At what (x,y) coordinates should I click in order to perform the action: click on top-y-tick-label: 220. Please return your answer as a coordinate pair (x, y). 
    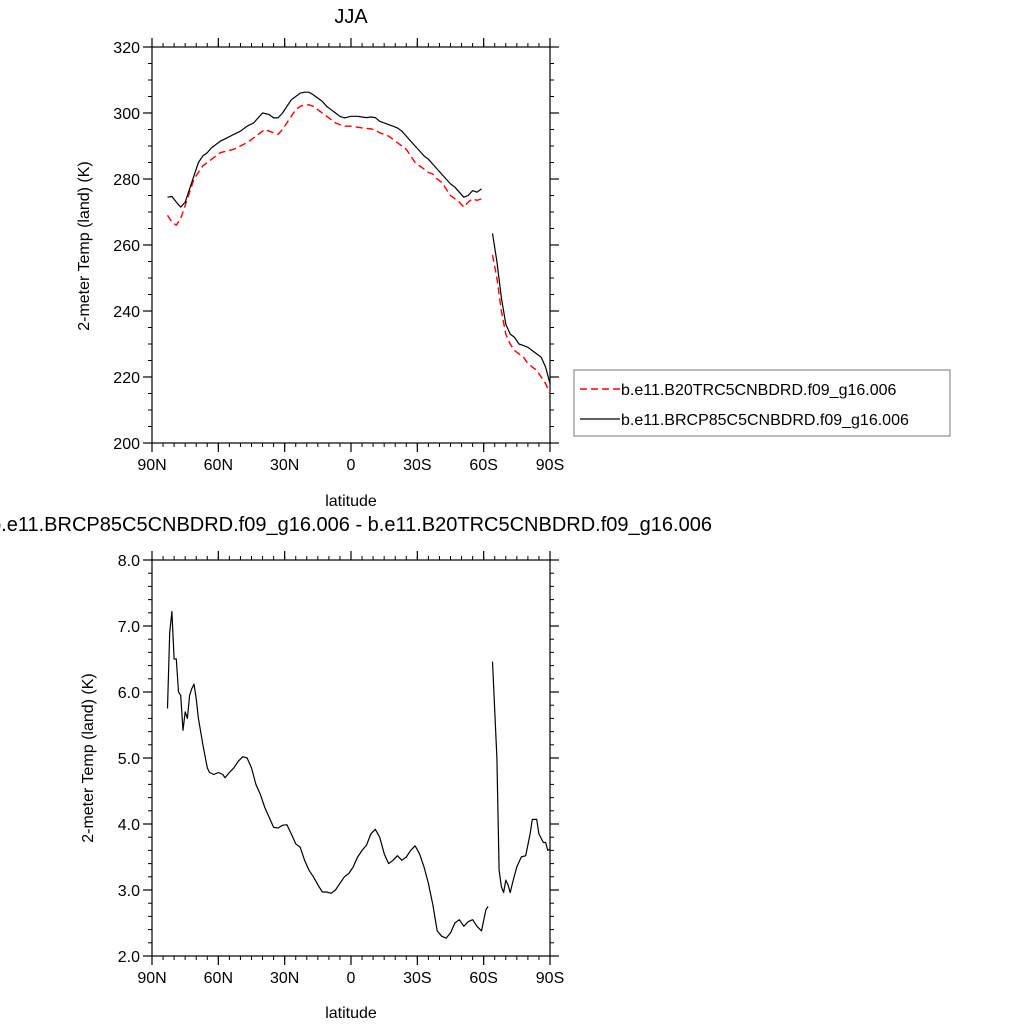
    Looking at the image, I should click on (126, 378).